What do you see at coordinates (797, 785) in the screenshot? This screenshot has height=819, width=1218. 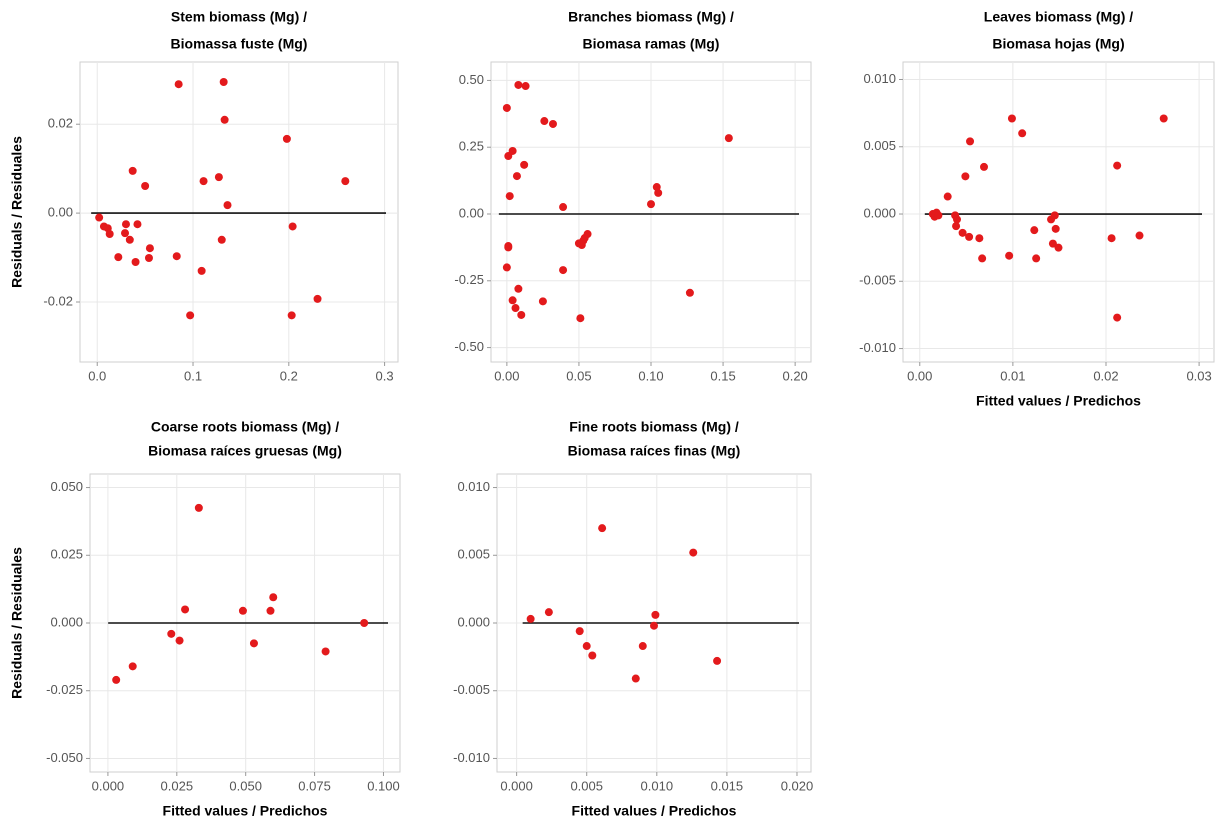 I see `x-tick-label: 0.020` at bounding box center [797, 785].